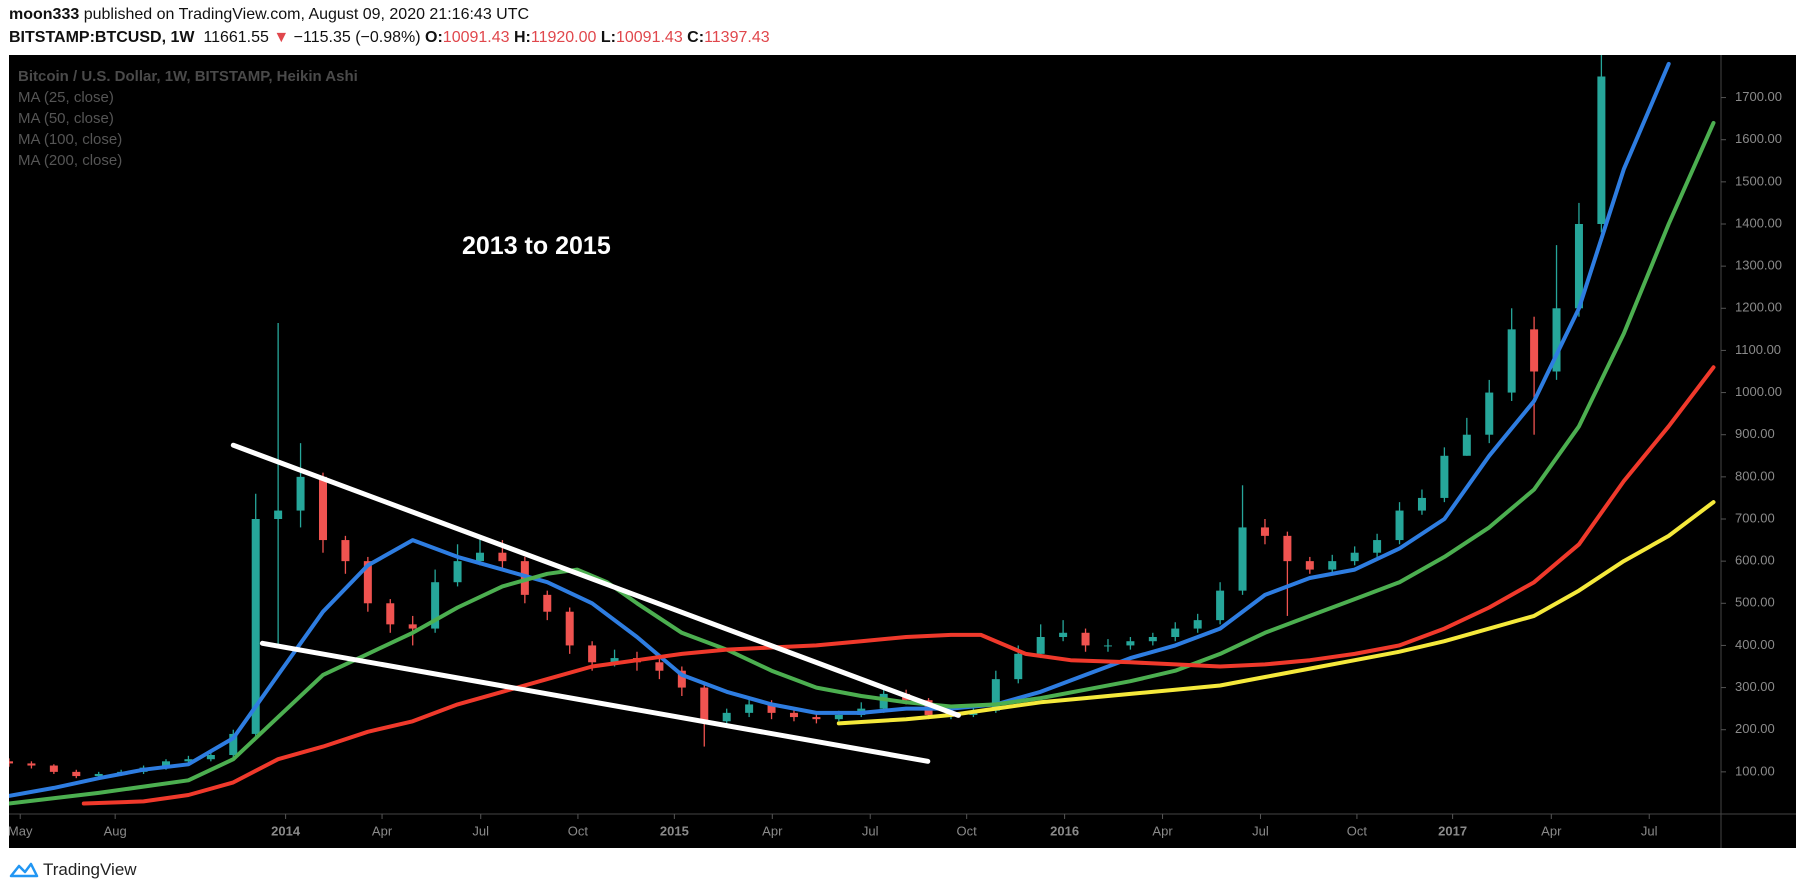 The image size is (1805, 895). What do you see at coordinates (1758, 265) in the screenshot?
I see `y-tick-label: 1300.00` at bounding box center [1758, 265].